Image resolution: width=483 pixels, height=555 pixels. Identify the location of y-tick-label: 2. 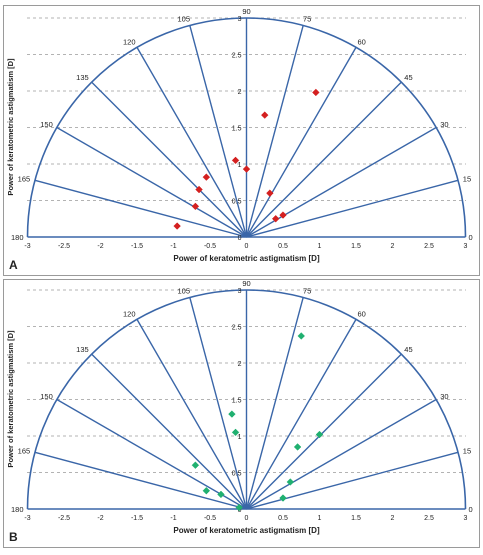
(240, 364).